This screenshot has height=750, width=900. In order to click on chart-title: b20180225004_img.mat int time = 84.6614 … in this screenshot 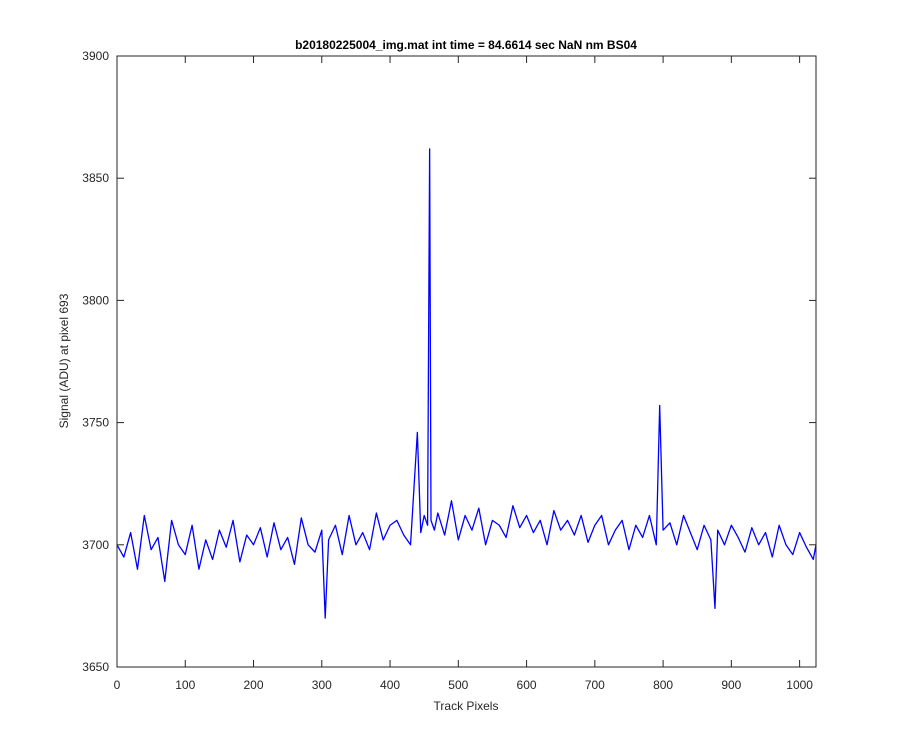, I will do `click(466, 45)`.